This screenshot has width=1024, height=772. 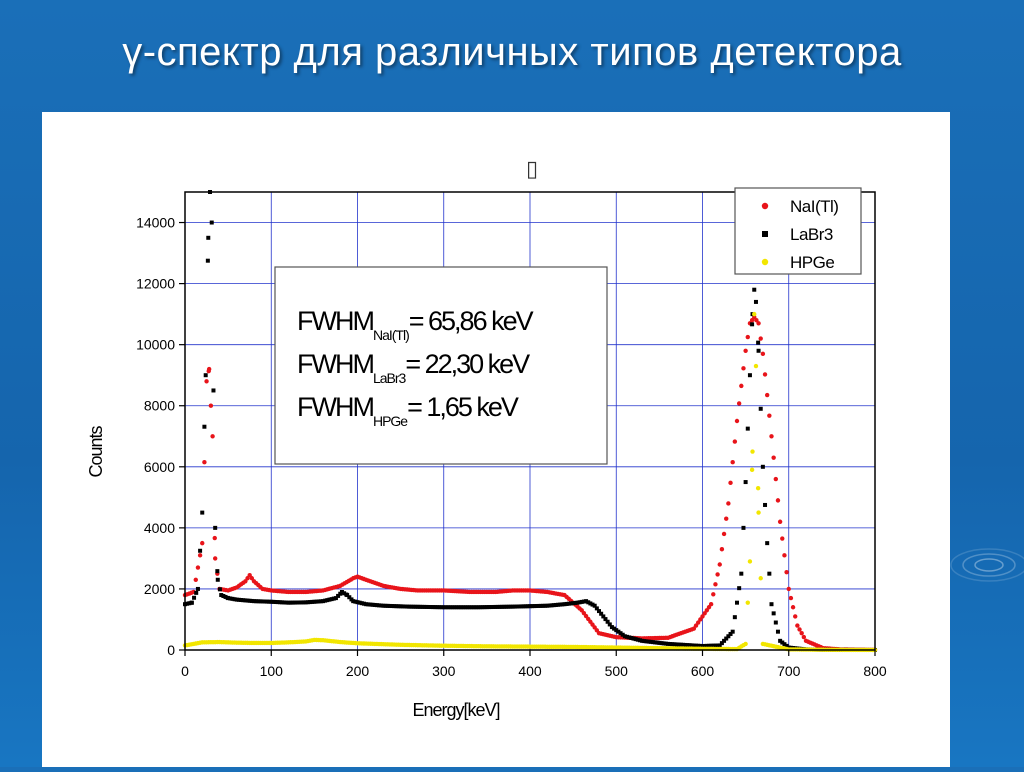 I want to click on y-tick-label: 6000, so click(x=159, y=467).